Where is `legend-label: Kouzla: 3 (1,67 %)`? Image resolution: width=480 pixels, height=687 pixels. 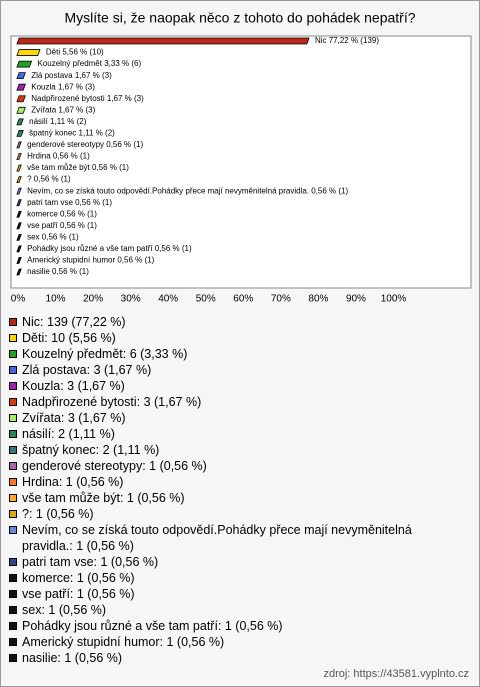 legend-label: Kouzla: 3 (1,67 %) is located at coordinates (73, 386).